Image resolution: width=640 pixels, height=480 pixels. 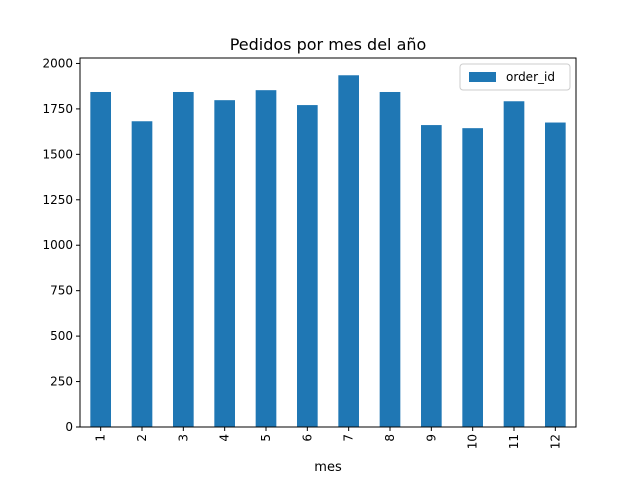 What do you see at coordinates (57, 154) in the screenshot?
I see `y-tick-label-1500: 1500` at bounding box center [57, 154].